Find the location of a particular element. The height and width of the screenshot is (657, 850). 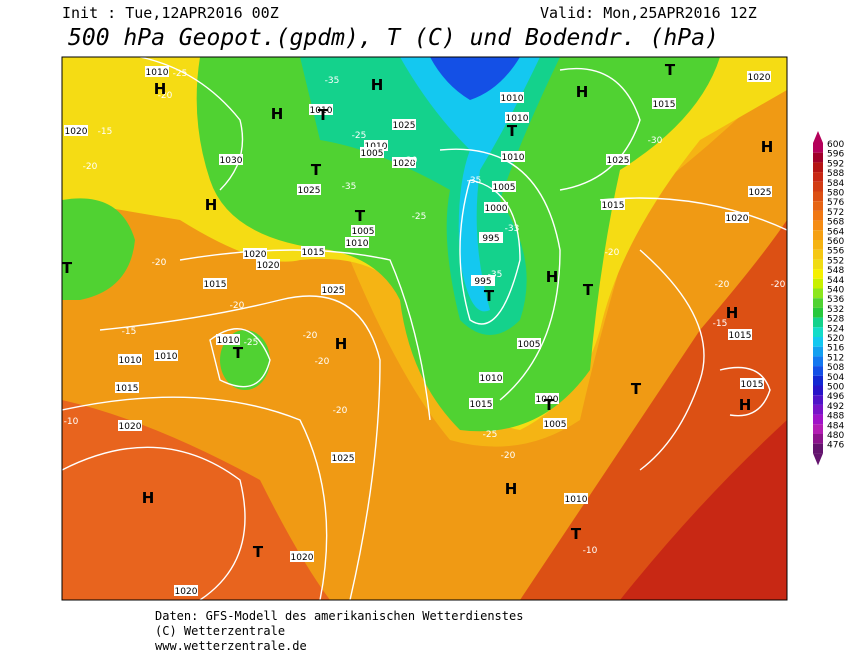

colorbar-label: 540 is located at coordinates (835, 291).